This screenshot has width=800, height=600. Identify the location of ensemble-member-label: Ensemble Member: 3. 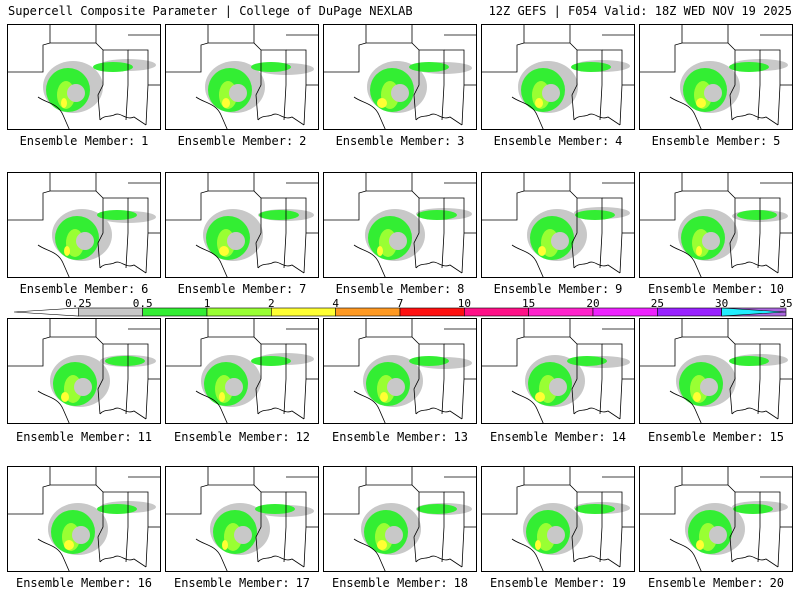
(400, 141).